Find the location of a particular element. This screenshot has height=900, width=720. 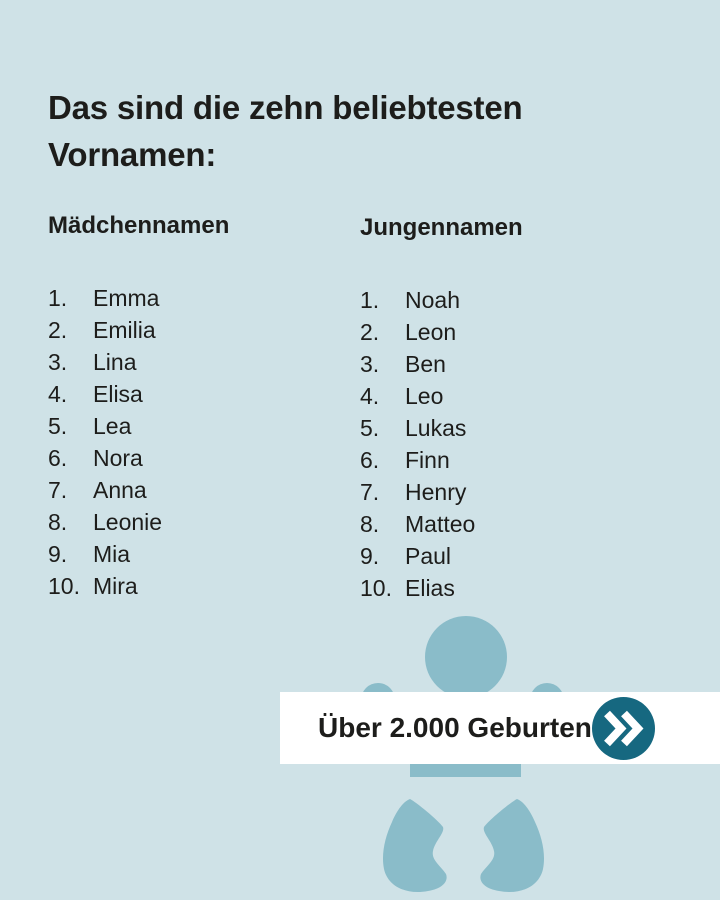

list-item: 3. Lina is located at coordinates (188, 362).